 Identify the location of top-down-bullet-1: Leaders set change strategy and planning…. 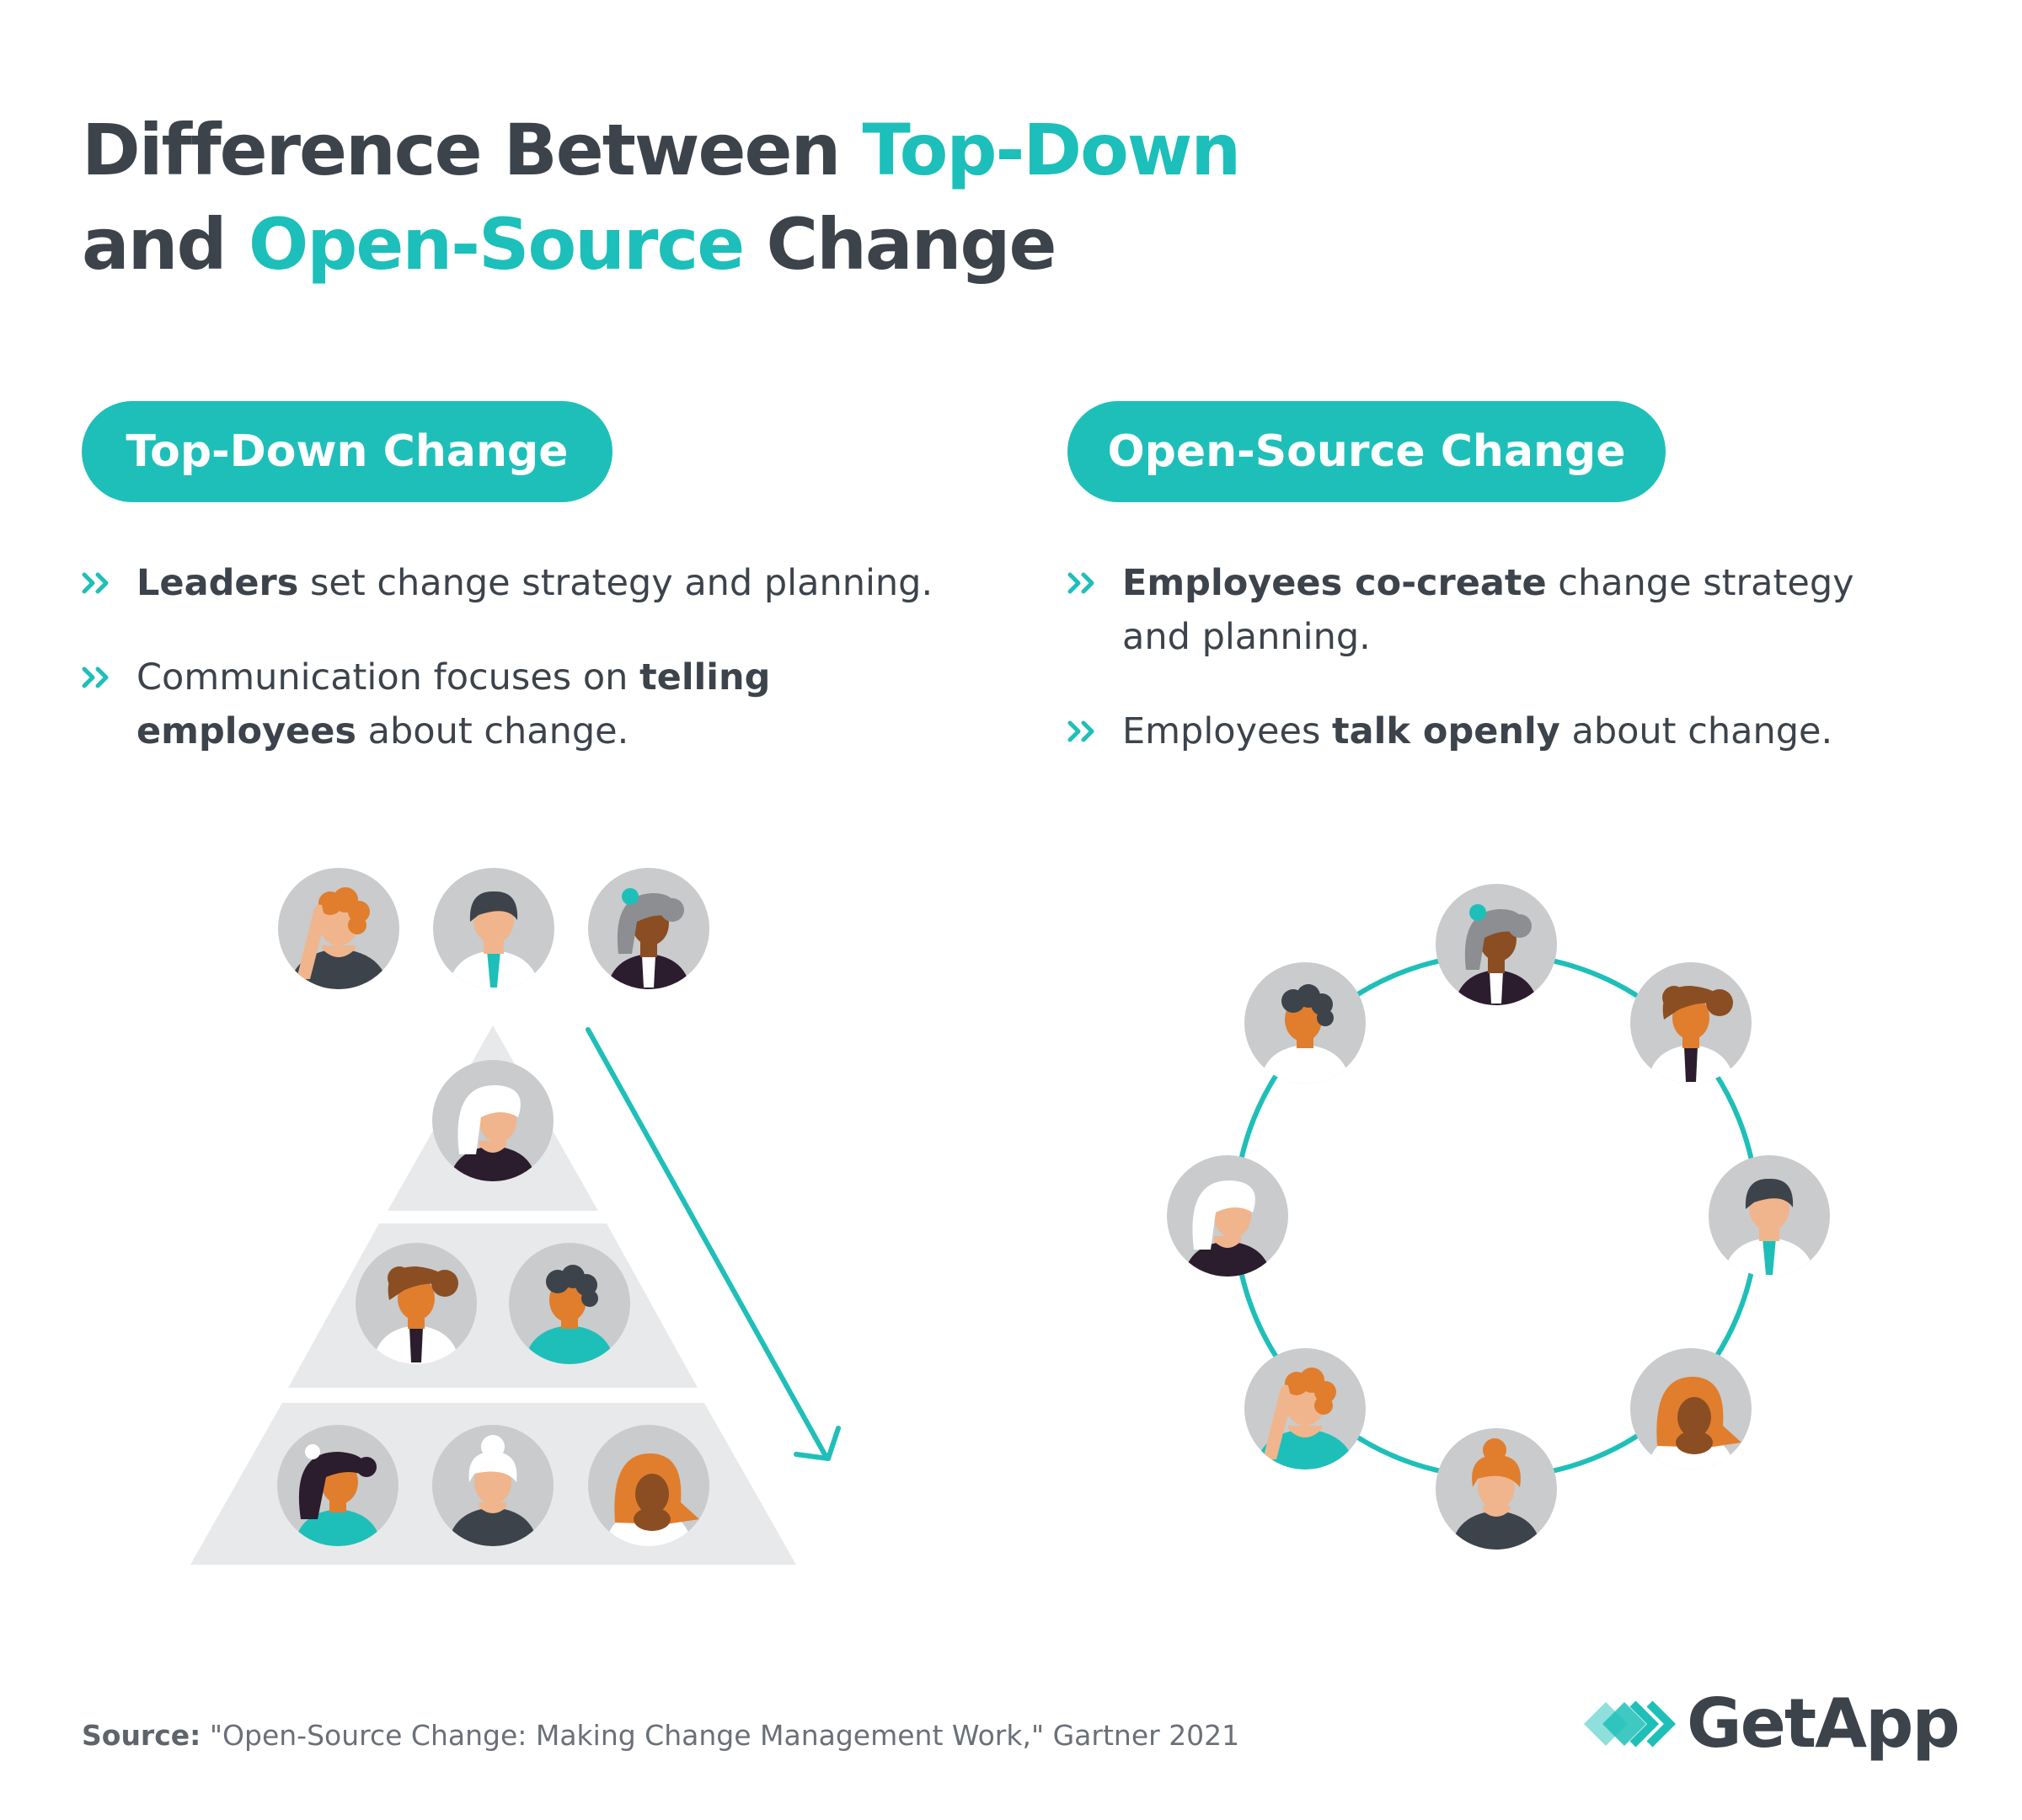
(539, 583).